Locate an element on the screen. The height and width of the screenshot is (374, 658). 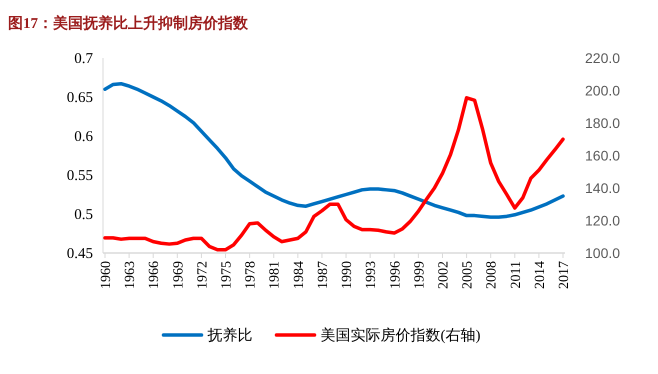
y2-tick-label: 220.0 is located at coordinates (602, 58).